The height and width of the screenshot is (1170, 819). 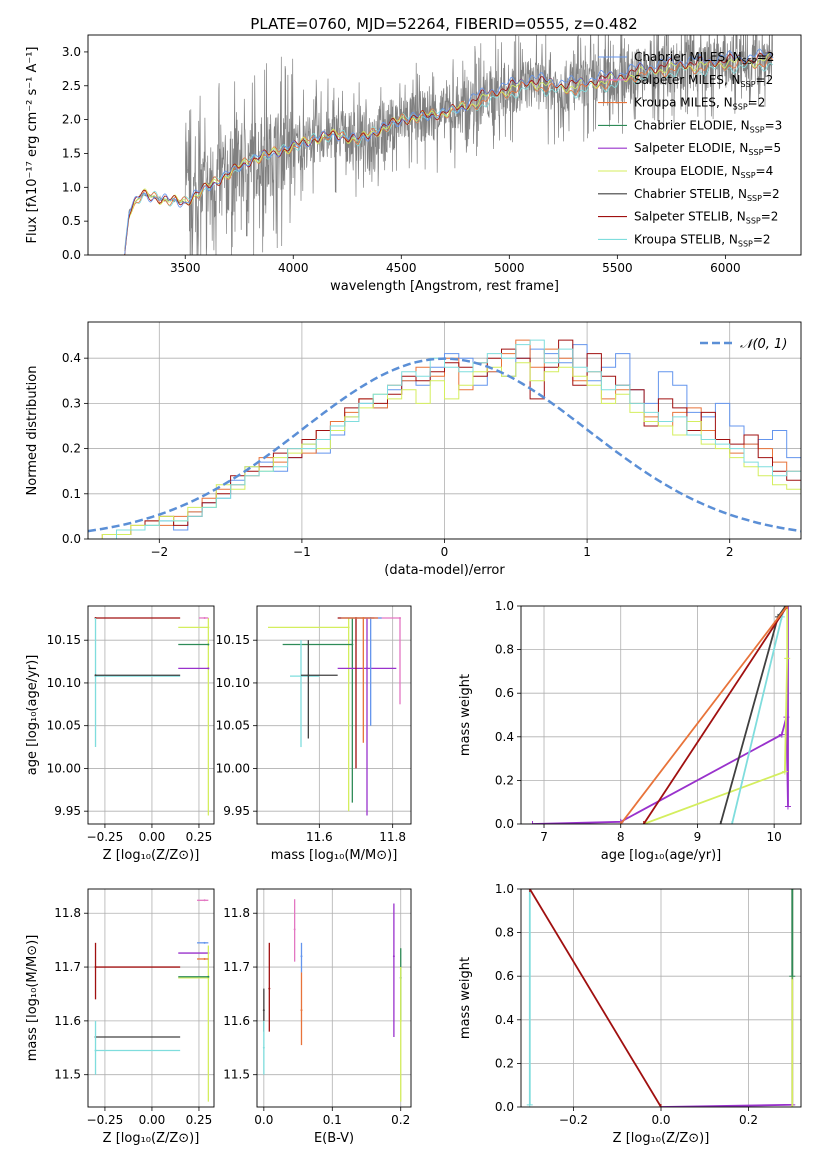 What do you see at coordinates (67, 913) in the screenshot?
I see `y-tick-label: 11.8` at bounding box center [67, 913].